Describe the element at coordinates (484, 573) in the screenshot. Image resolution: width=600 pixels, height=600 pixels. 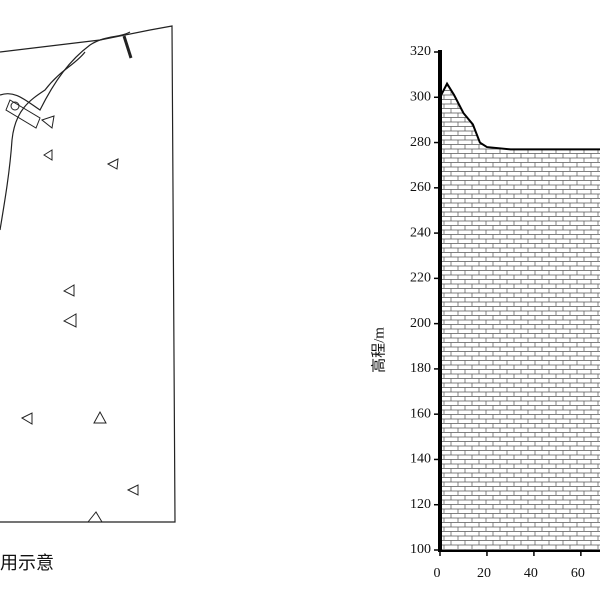
I see `x-tick-label: 20` at that location.